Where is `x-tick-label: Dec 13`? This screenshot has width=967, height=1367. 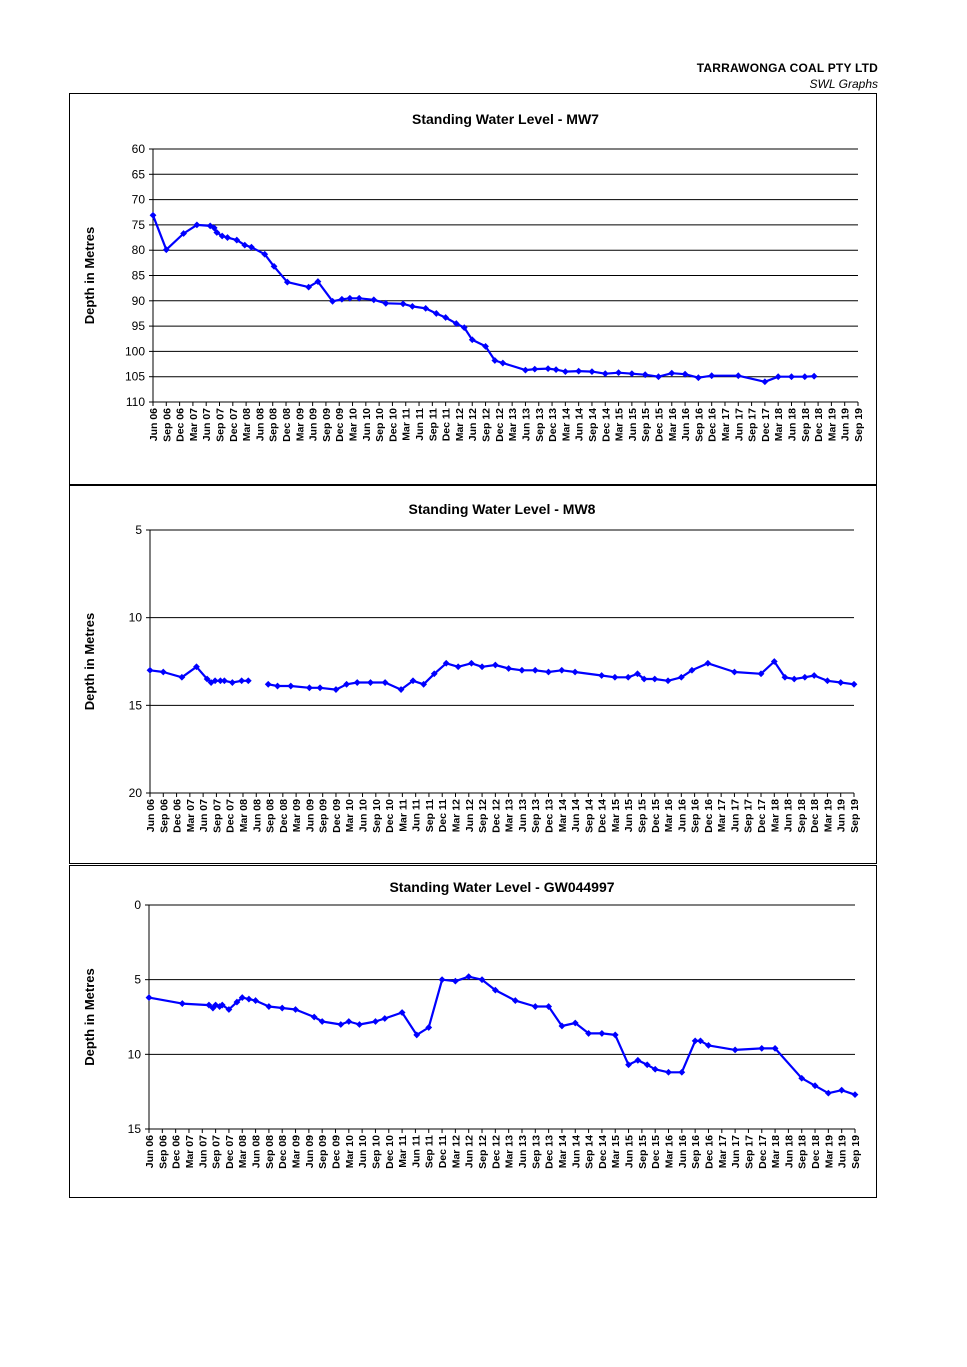
x-tick-label: Dec 13 is located at coordinates (553, 425).